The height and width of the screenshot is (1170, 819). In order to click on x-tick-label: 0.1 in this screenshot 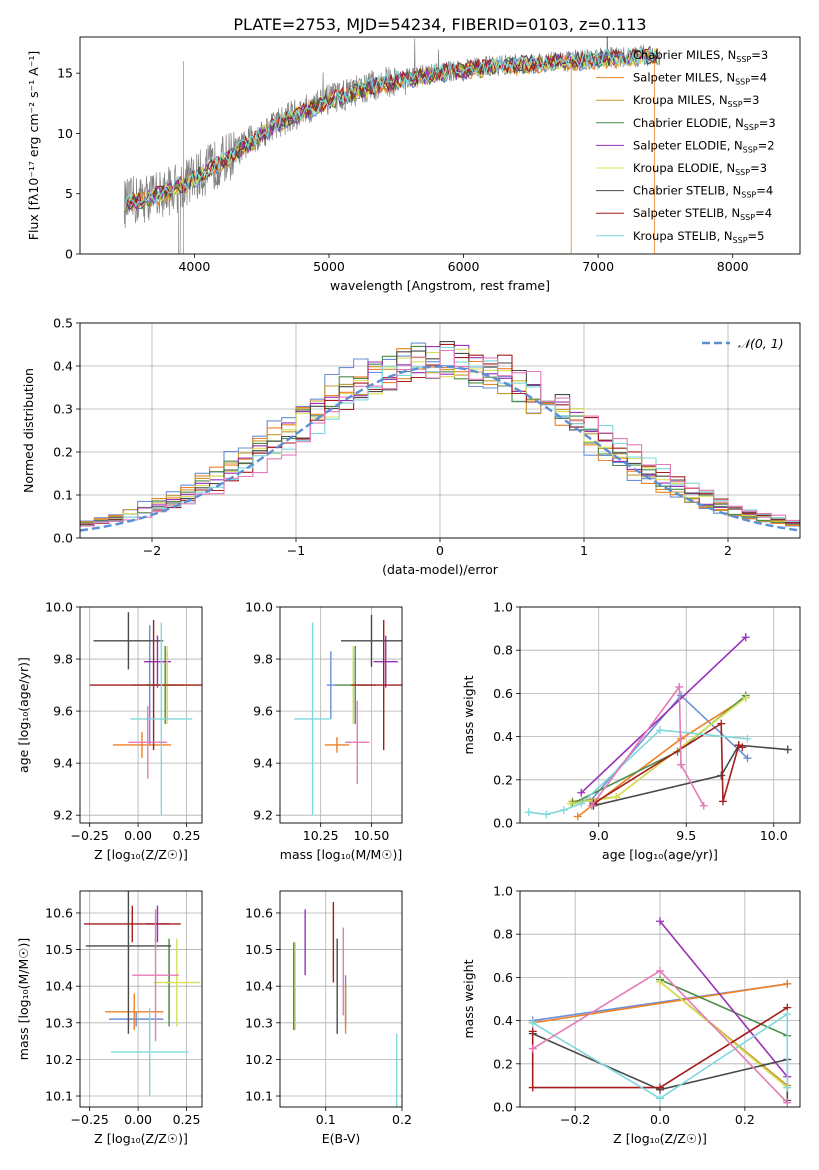, I will do `click(326, 1119)`.